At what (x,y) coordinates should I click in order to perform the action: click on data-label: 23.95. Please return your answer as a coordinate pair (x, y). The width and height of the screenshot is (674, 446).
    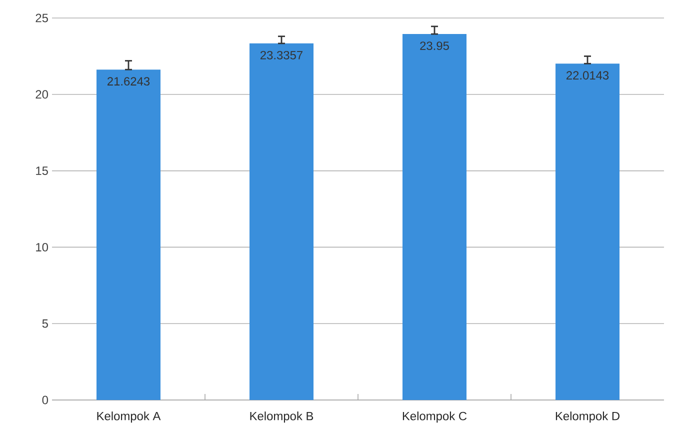
    Looking at the image, I should click on (434, 46).